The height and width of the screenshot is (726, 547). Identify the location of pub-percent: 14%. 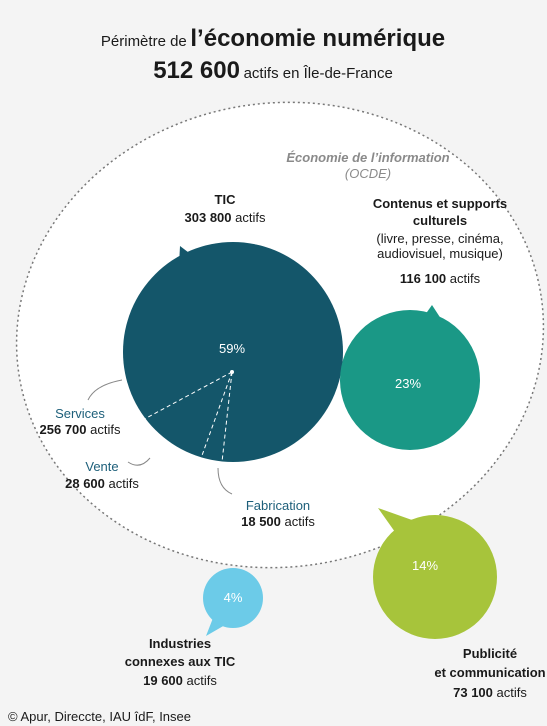
(425, 565).